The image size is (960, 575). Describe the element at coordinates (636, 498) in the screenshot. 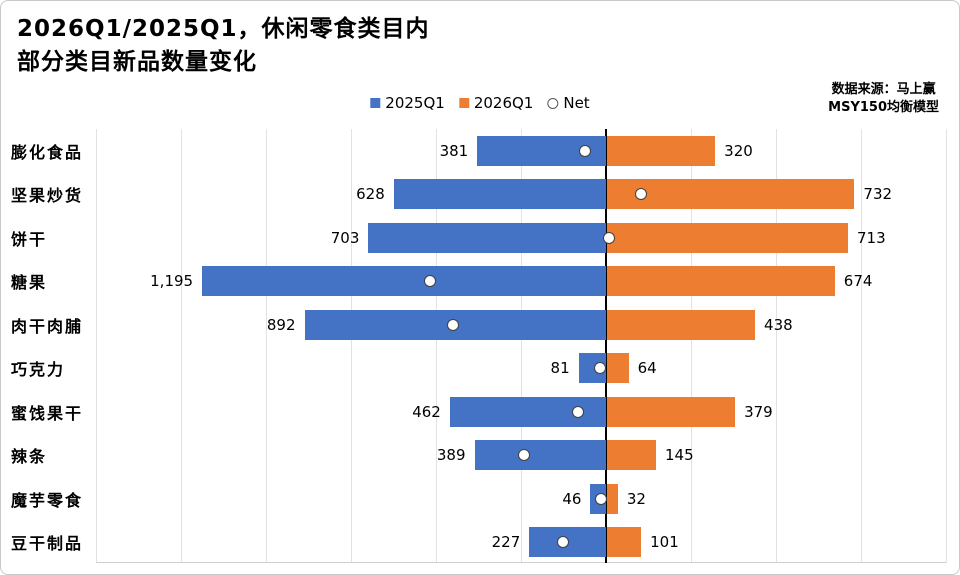

I see `value-label-2026q1: 32` at that location.